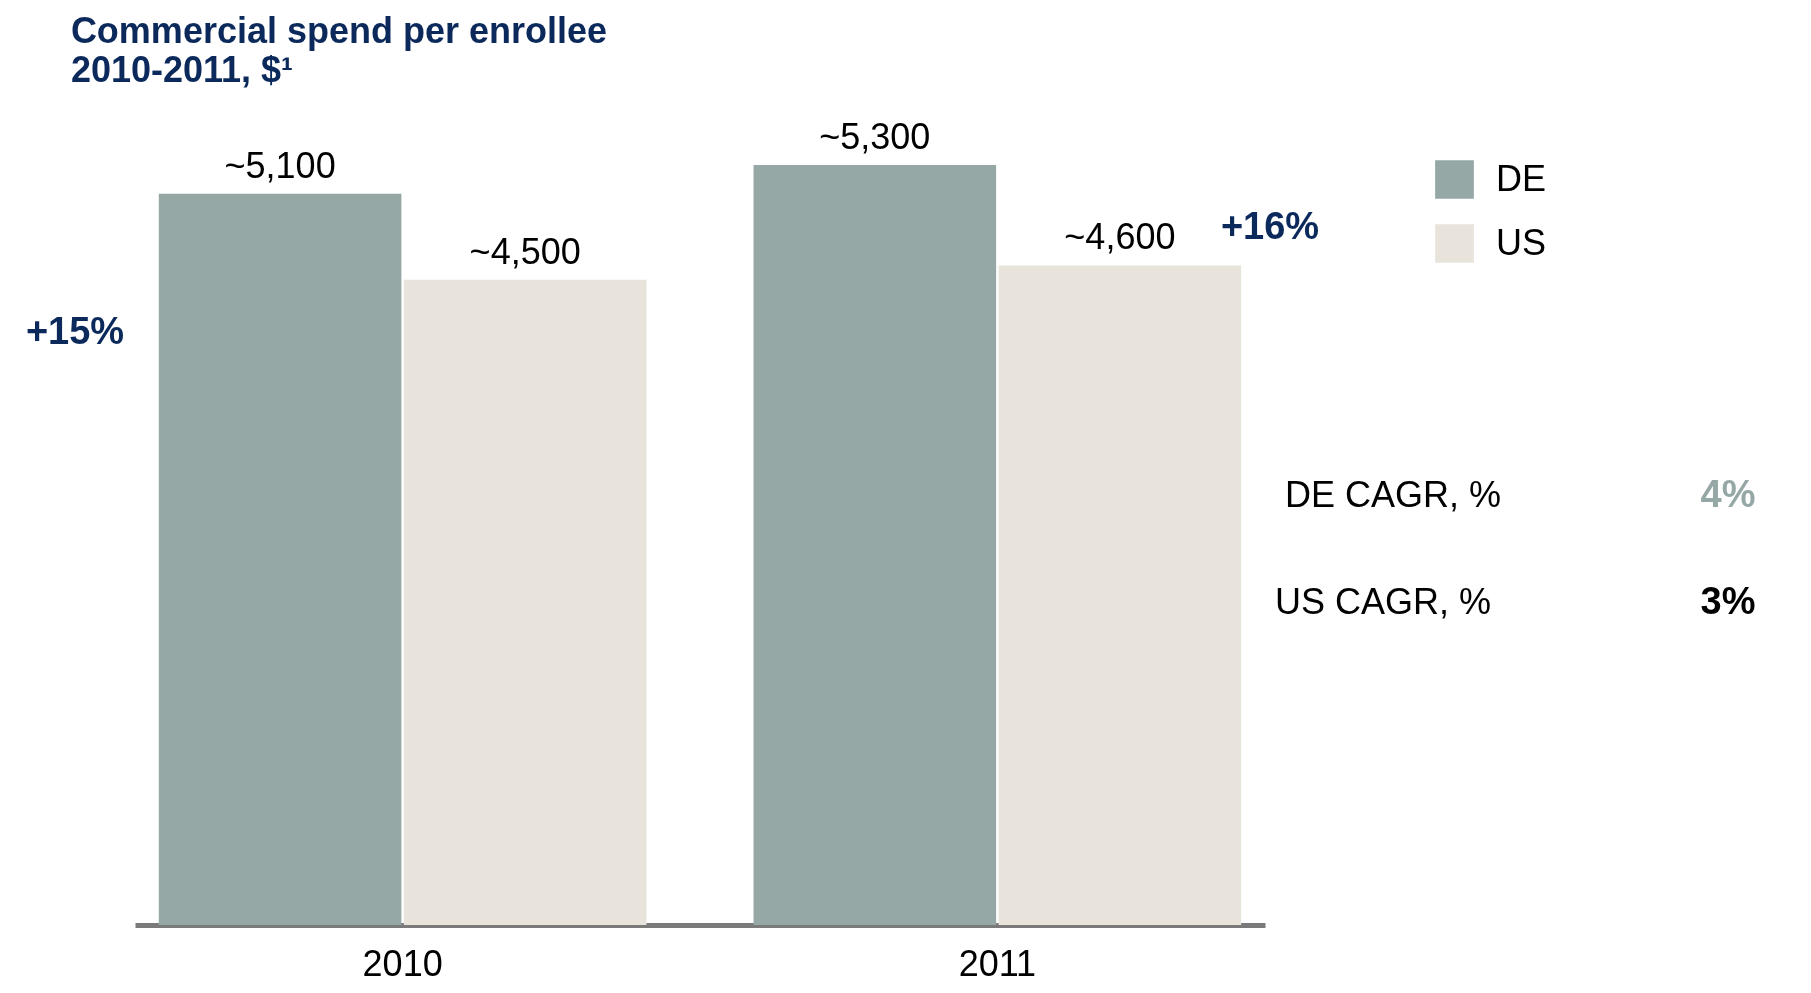 The height and width of the screenshot is (993, 1811). What do you see at coordinates (1270, 226) in the screenshot?
I see `annotation: +16%` at bounding box center [1270, 226].